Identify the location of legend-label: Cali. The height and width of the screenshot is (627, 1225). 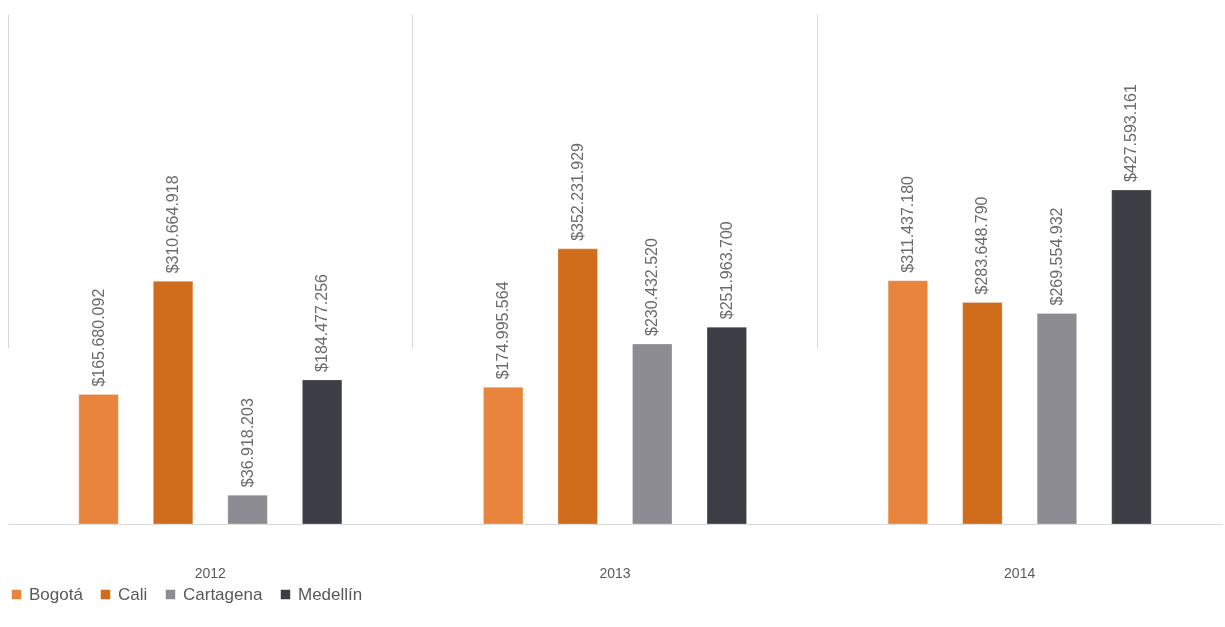
(133, 594).